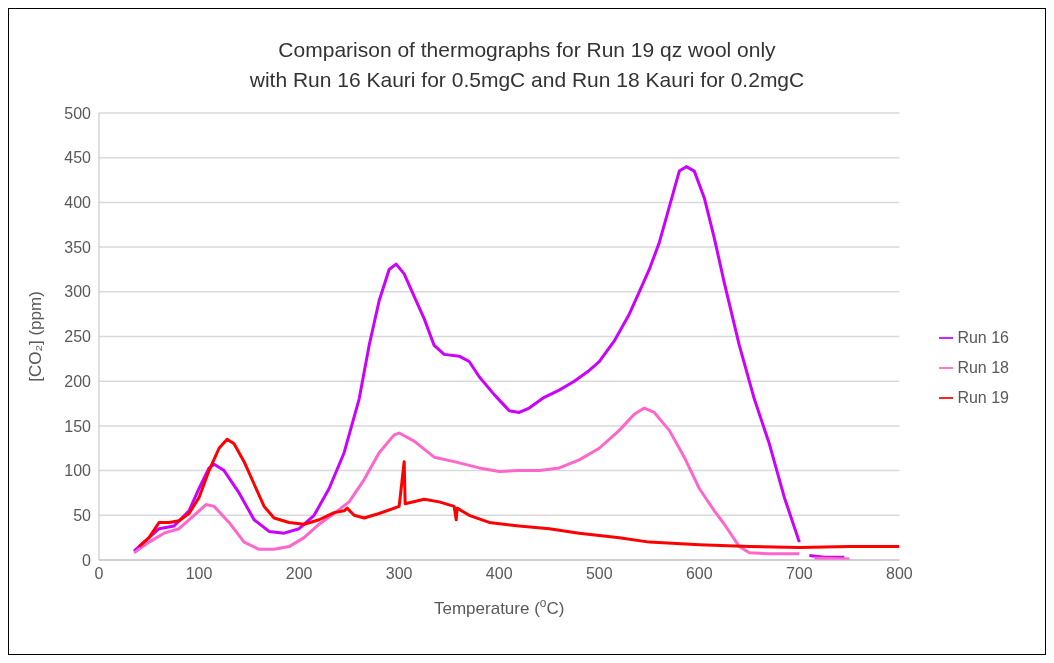  What do you see at coordinates (78, 337) in the screenshot?
I see `y-tick-label: 250` at bounding box center [78, 337].